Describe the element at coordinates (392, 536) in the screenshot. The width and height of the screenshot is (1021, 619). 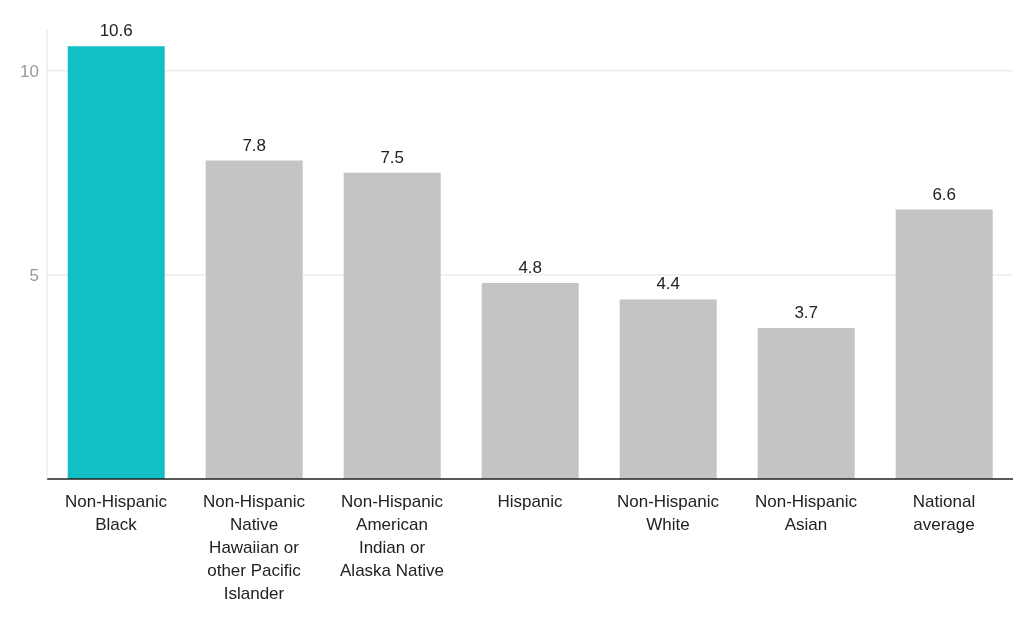
I see `x-tick-label: Non-Hispanic American Indian or Alaska Native` at that location.